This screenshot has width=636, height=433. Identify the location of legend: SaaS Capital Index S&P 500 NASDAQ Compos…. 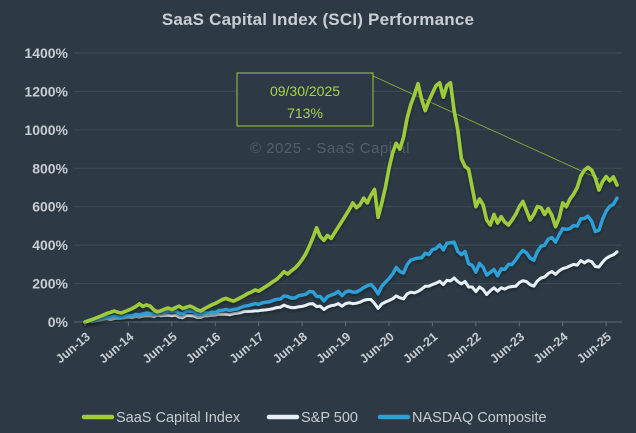
(314, 418).